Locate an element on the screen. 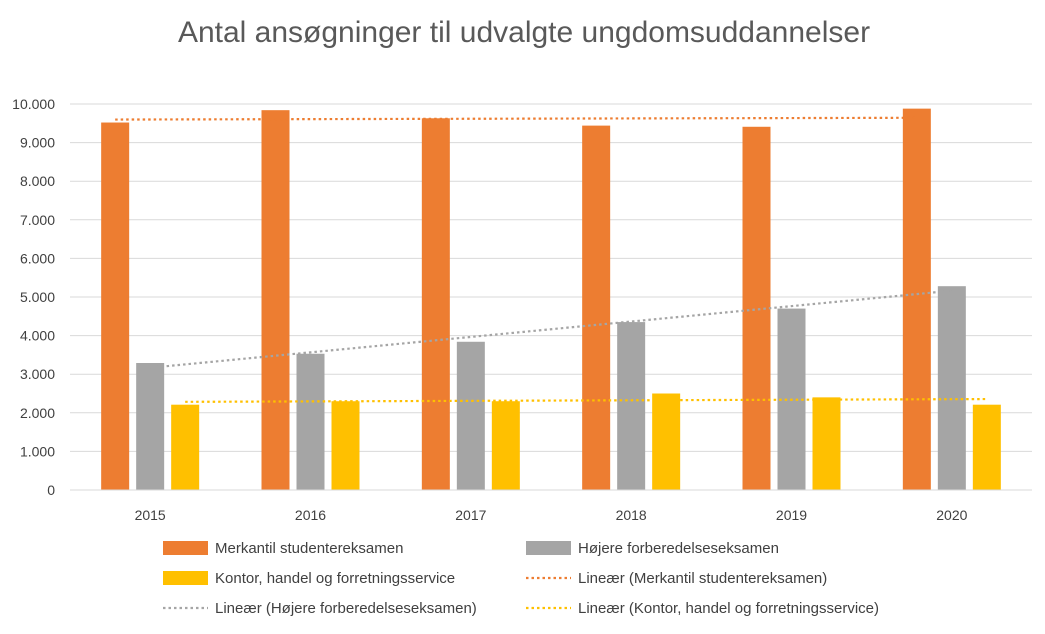 The height and width of the screenshot is (634, 1045). legend-label: Merkantil studentereksamen is located at coordinates (309, 548).